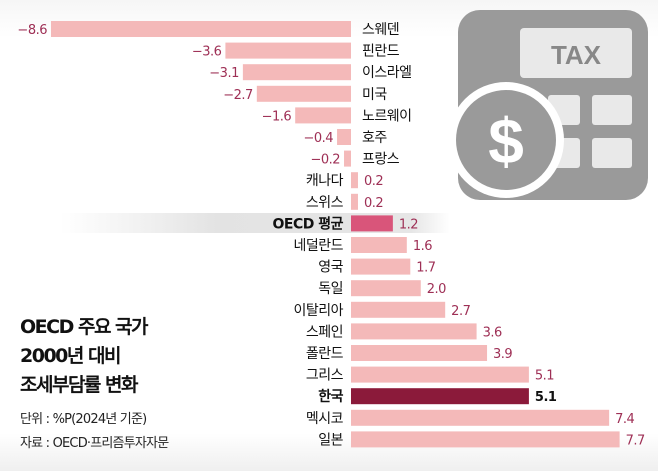  What do you see at coordinates (238, 95) in the screenshot?
I see `value-label: −2.7` at bounding box center [238, 95].